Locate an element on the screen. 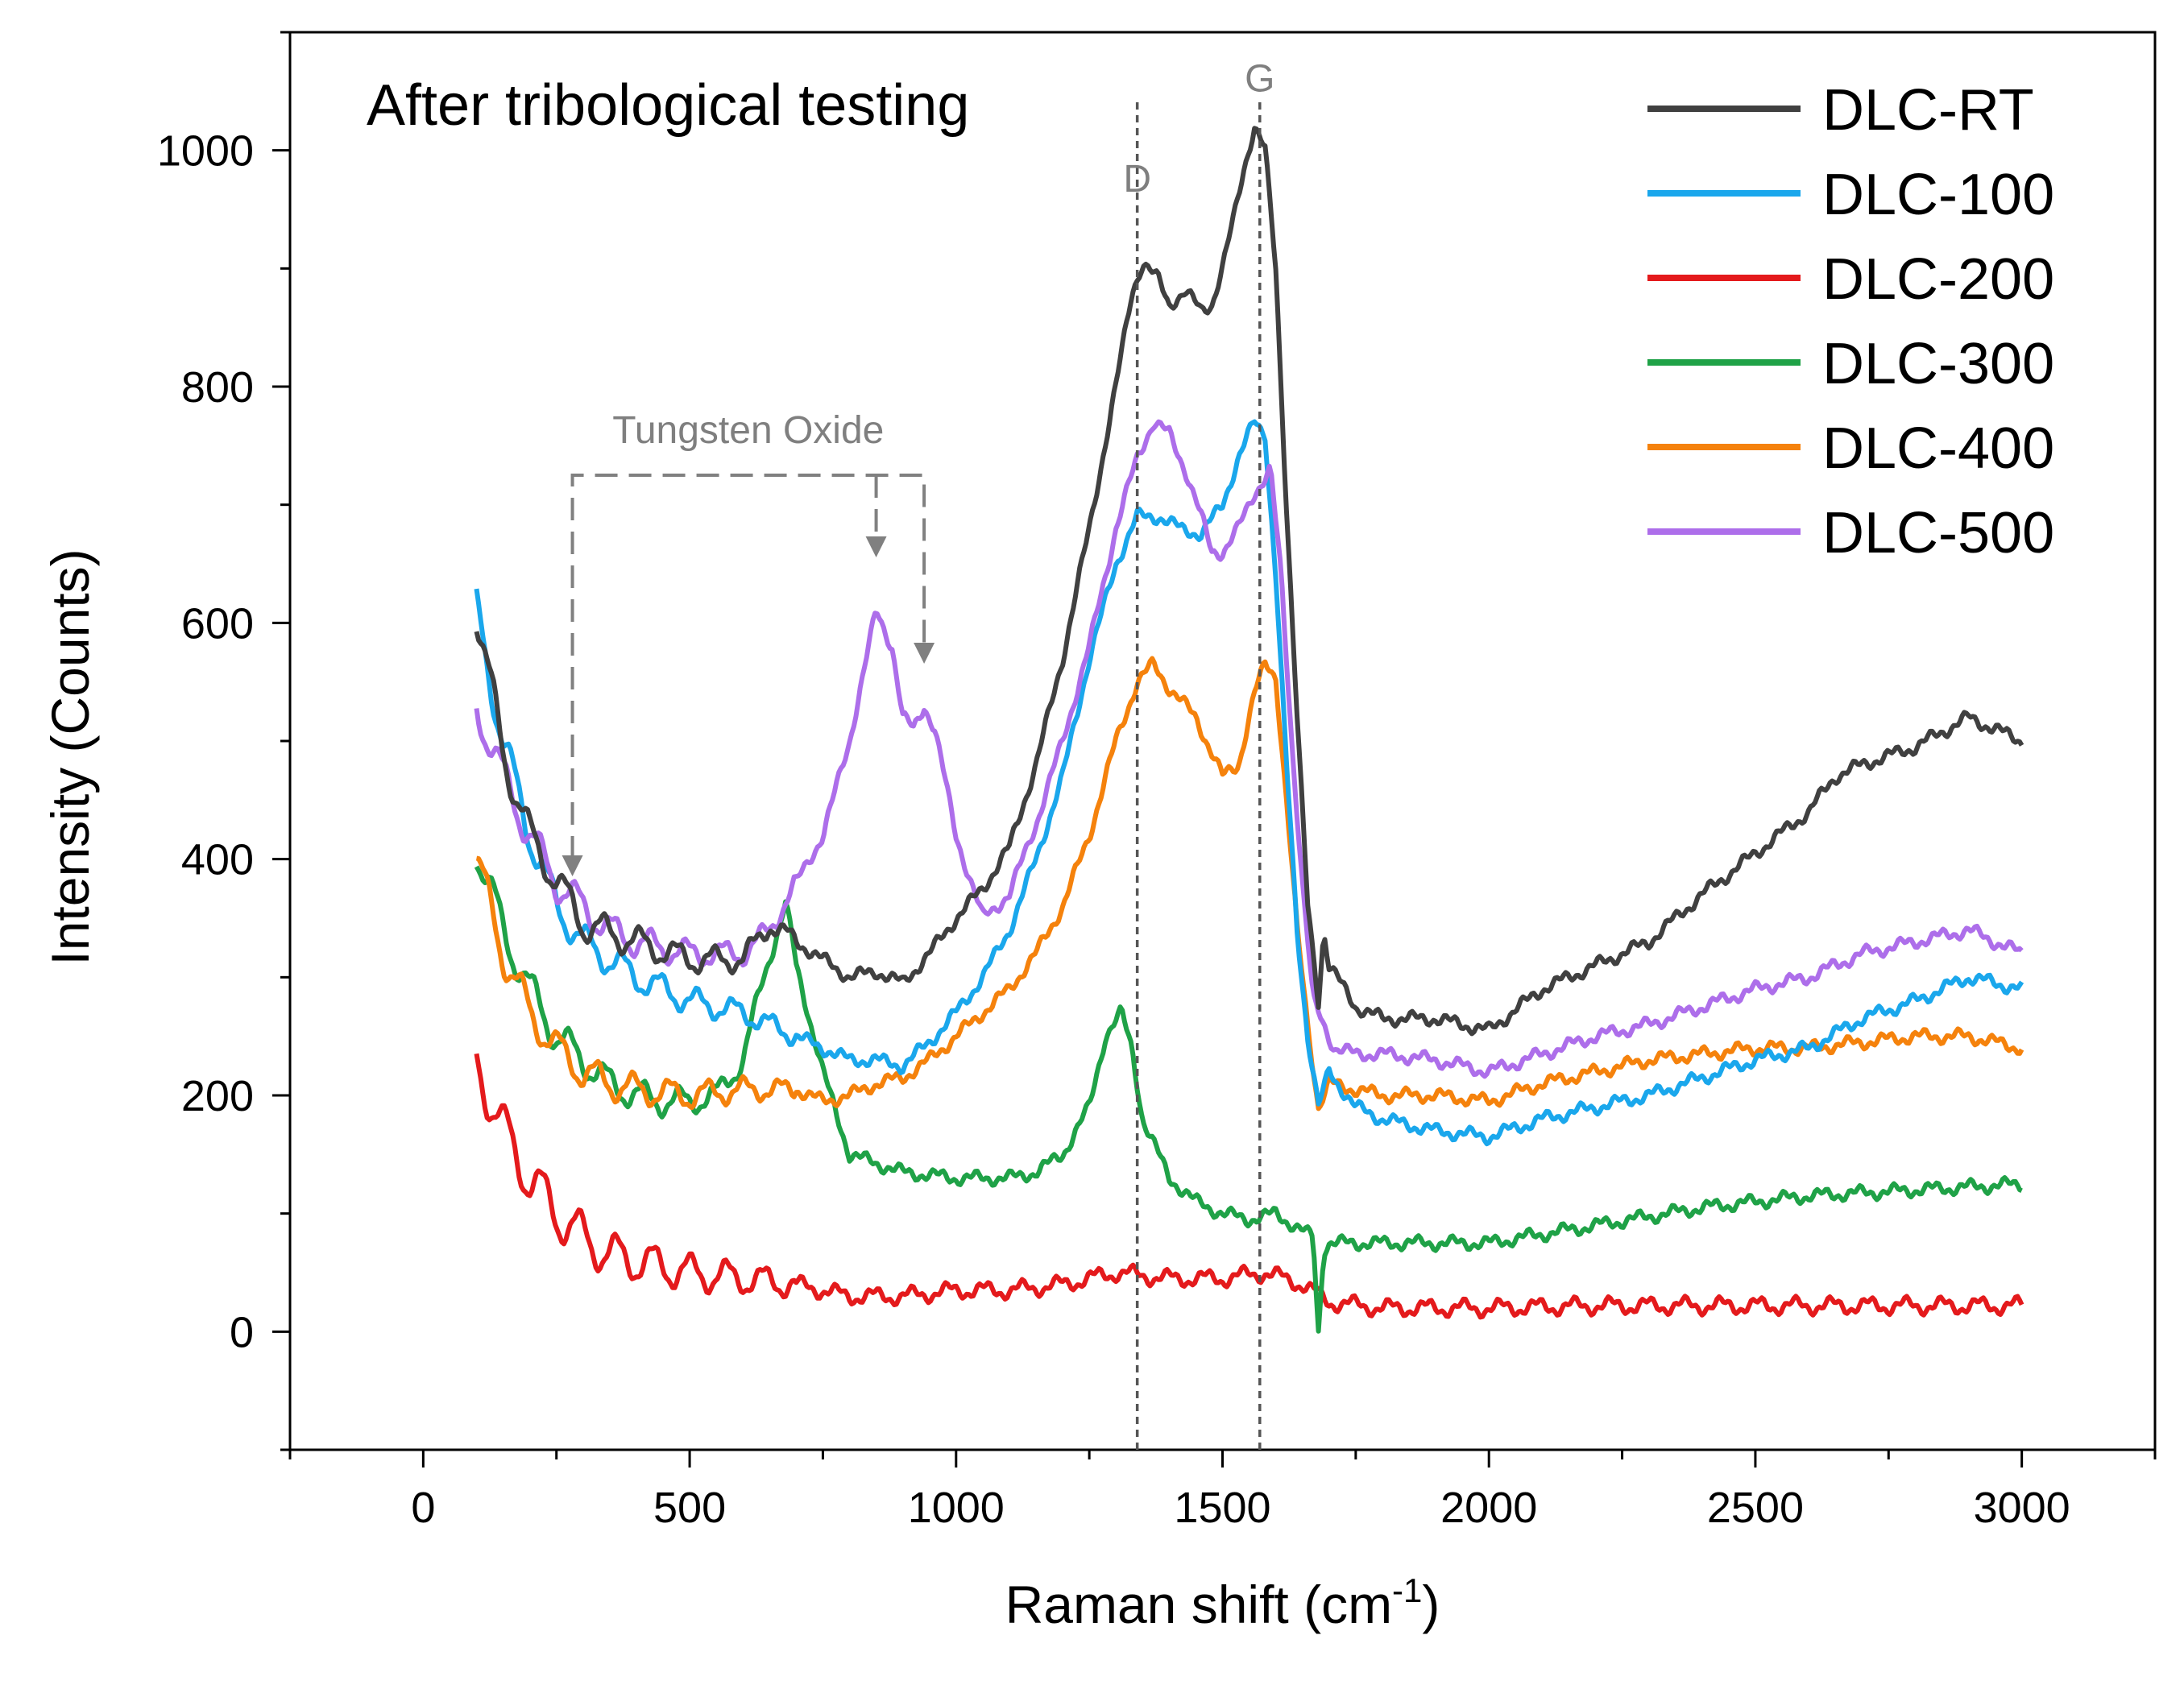 The height and width of the screenshot is (1689, 2184). x-tick-label: 0 is located at coordinates (423, 1508).